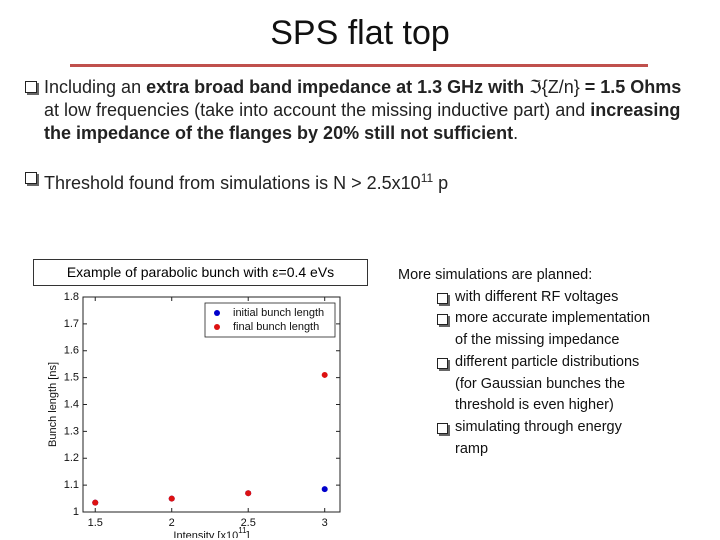  I want to click on planned-item: with different RF voltages, so click(543, 298).